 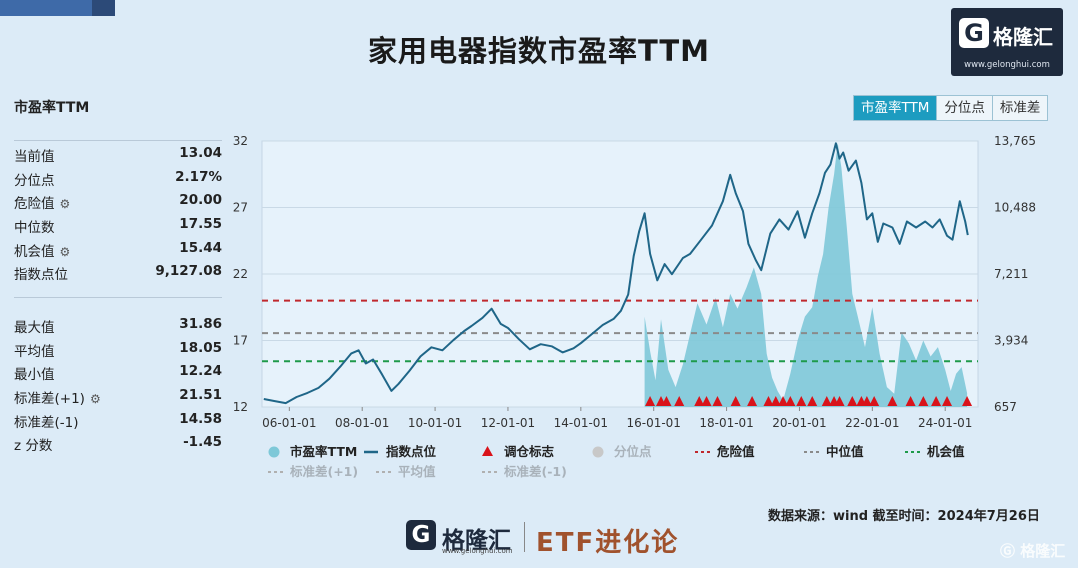 What do you see at coordinates (524, 537) in the screenshot?
I see `bottom-logo-divider` at bounding box center [524, 537].